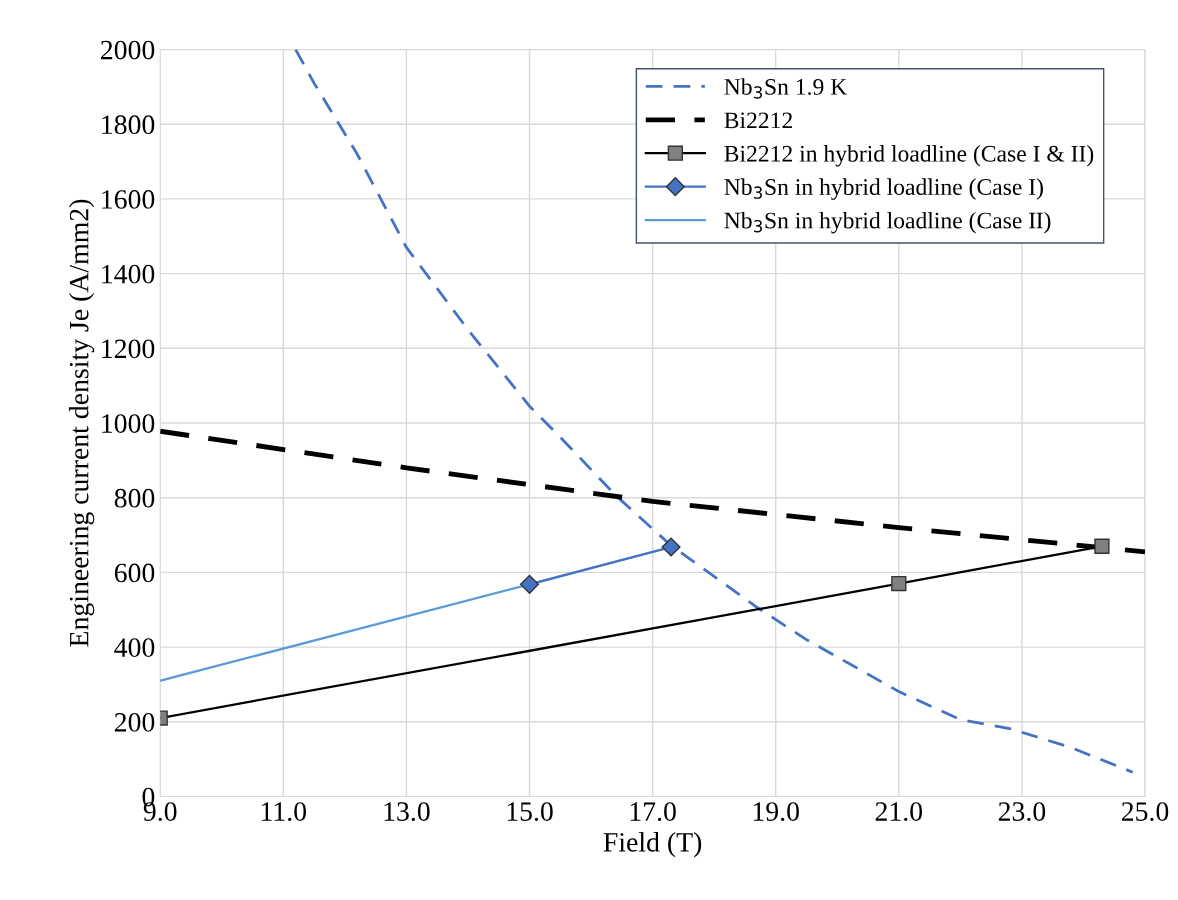  What do you see at coordinates (284, 812) in the screenshot?
I see `x-tick-label: 11.0` at bounding box center [284, 812].